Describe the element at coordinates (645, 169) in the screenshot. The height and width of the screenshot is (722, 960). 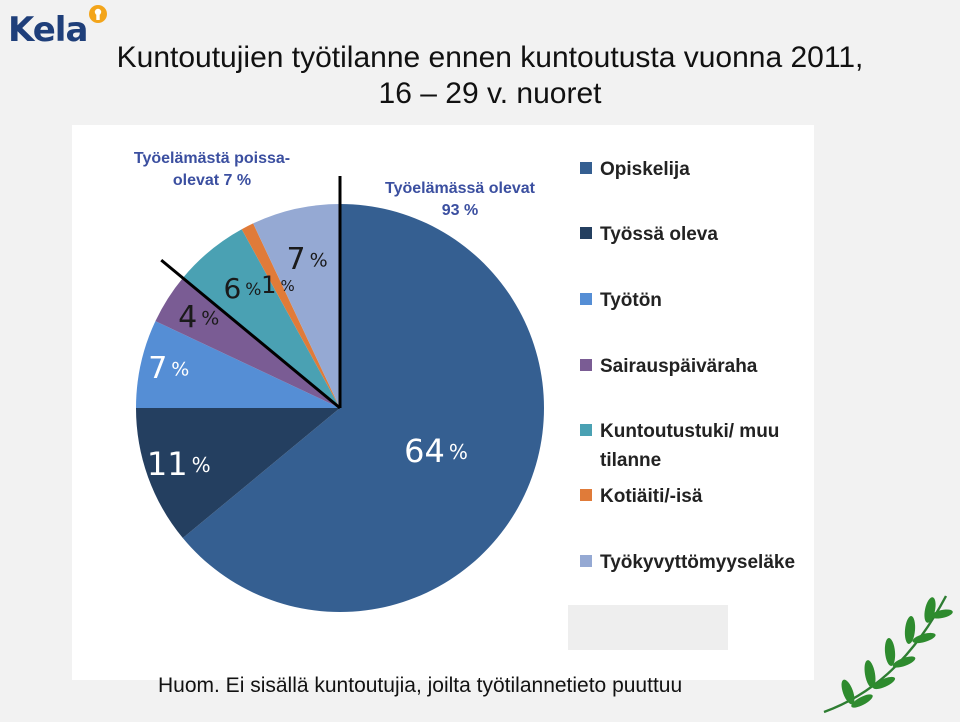
I see `legend-label: Opiskelija` at that location.